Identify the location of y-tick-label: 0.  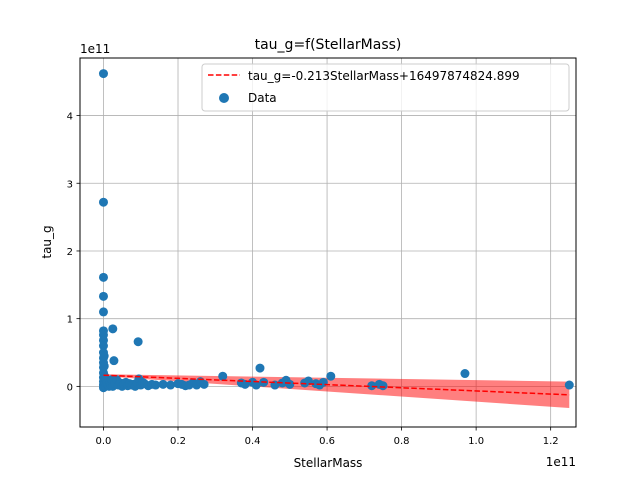
(70, 387).